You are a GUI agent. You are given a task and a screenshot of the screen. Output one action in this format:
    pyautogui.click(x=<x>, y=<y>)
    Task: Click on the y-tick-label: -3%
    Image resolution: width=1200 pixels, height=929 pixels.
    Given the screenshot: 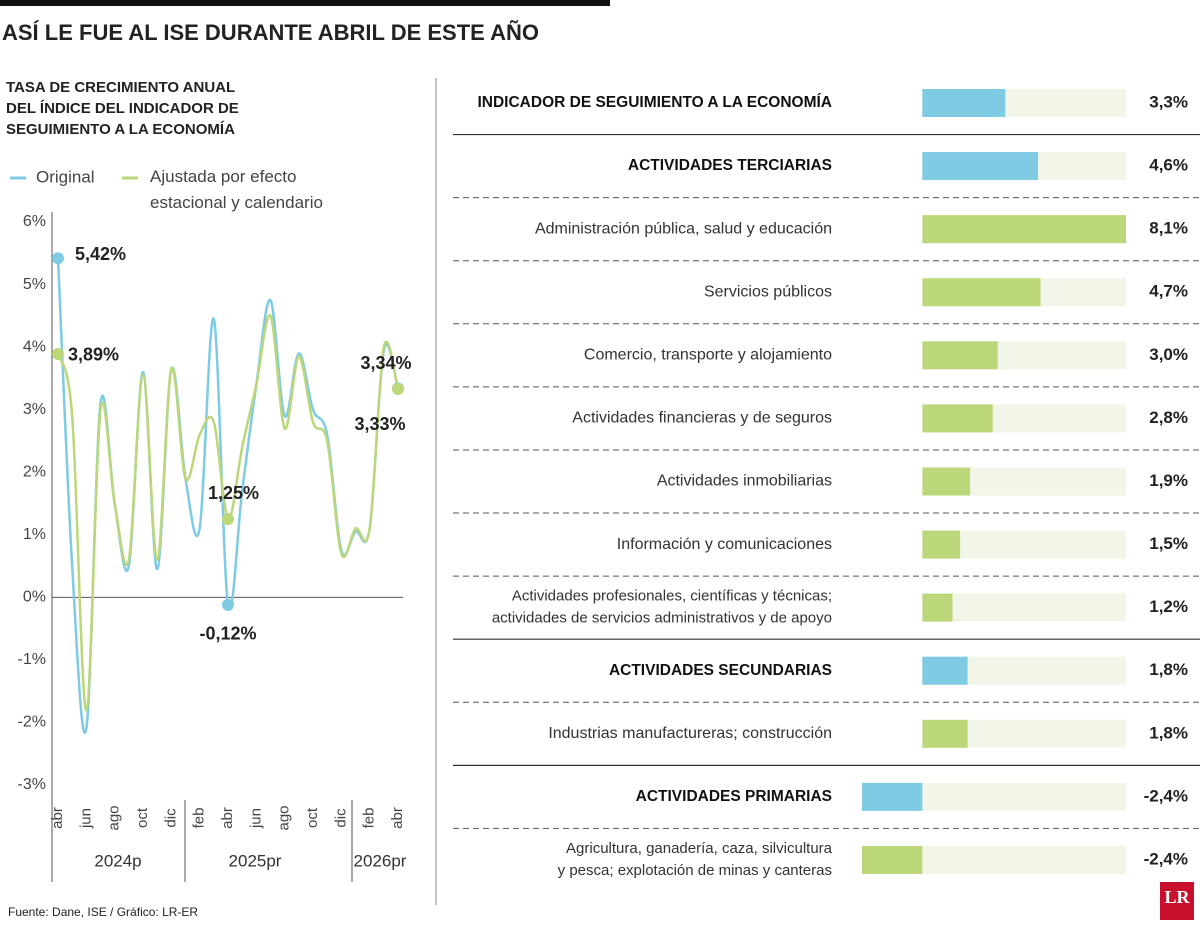 What is the action you would take?
    pyautogui.click(x=32, y=784)
    